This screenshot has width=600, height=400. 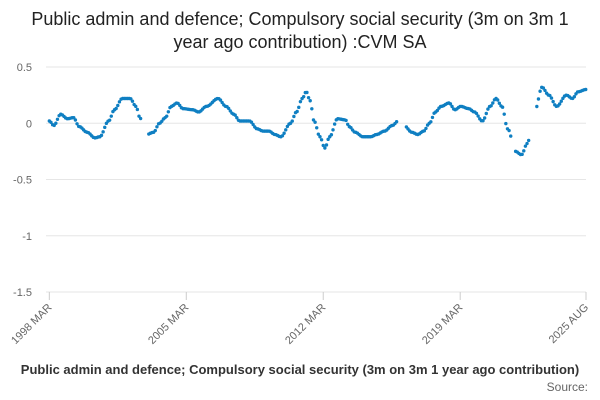 What do you see at coordinates (27, 237) in the screenshot?
I see `y-tick-label: -1` at bounding box center [27, 237].